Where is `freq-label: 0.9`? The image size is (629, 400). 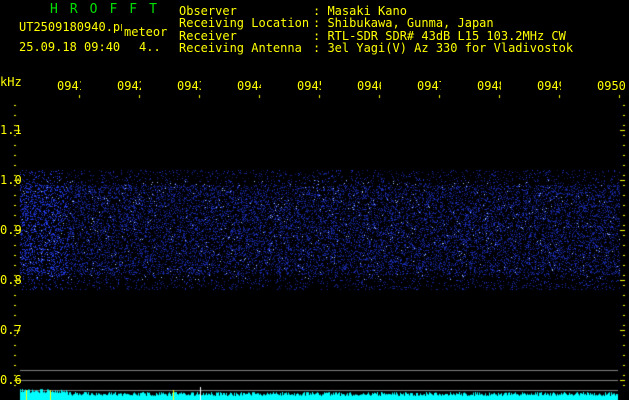
freq-label: 0.9 is located at coordinates (11, 230).